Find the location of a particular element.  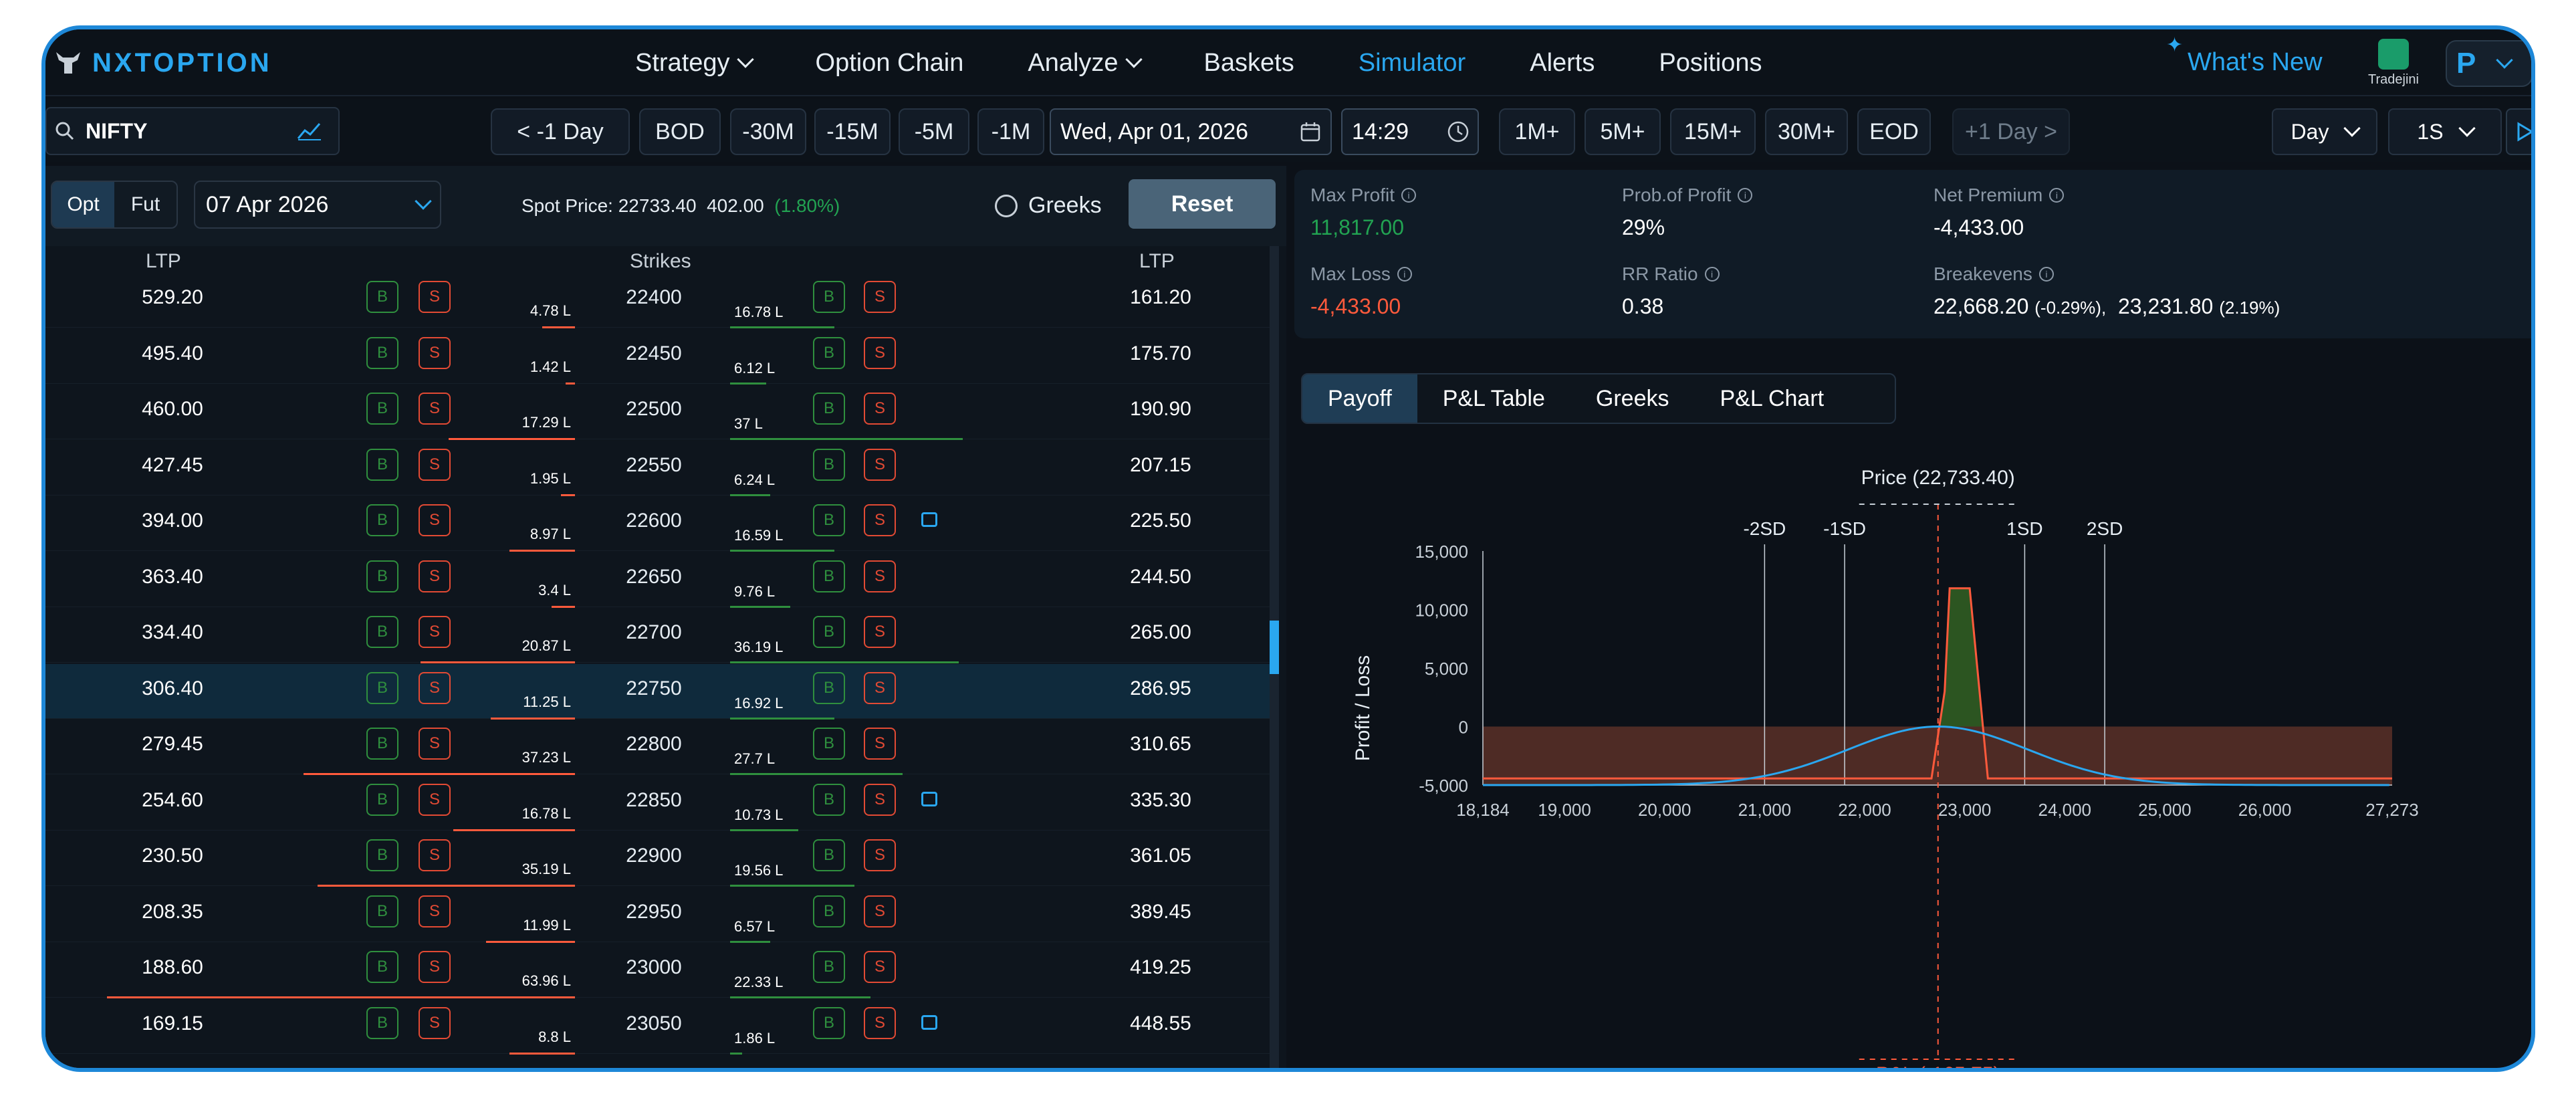

instrument-toggle: Opt Fut is located at coordinates (114, 205).